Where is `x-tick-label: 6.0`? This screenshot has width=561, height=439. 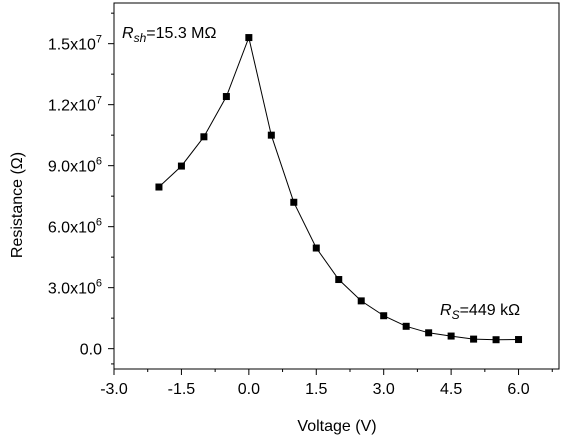 x-tick-label: 6.0 is located at coordinates (518, 389).